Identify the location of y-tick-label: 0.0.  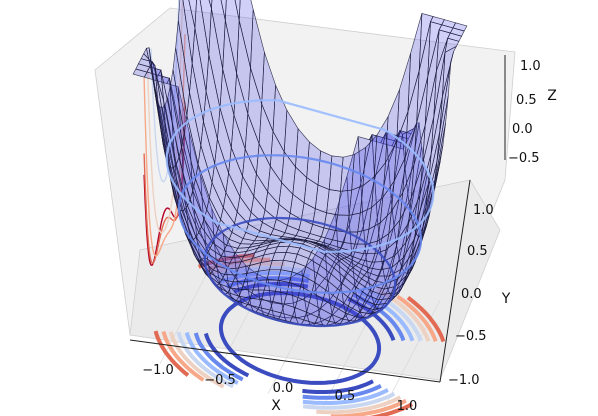
(471, 294).